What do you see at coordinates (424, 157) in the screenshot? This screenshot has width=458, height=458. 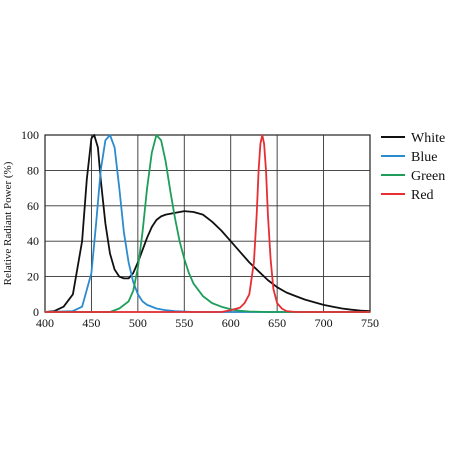 I see `legend-label-blue: Blue` at bounding box center [424, 157].